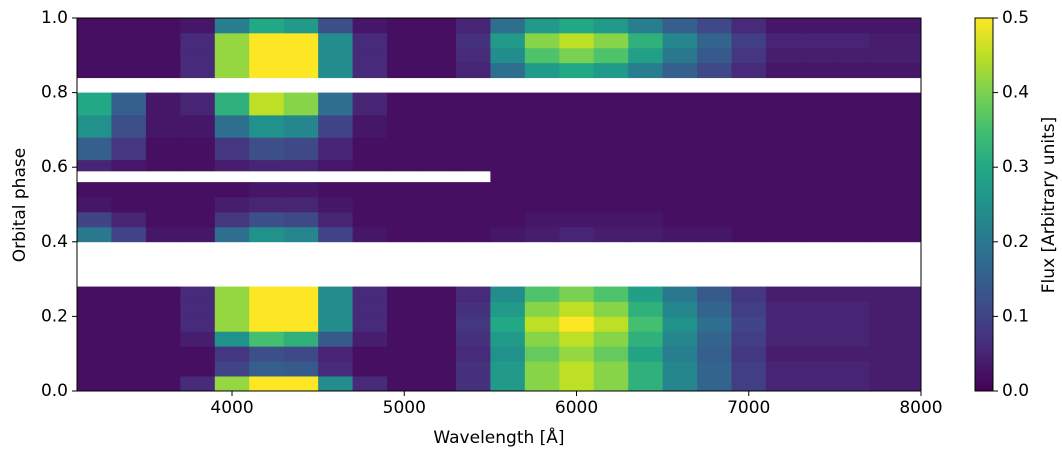 This screenshot has width=1062, height=452. What do you see at coordinates (1015, 316) in the screenshot?
I see `colorbar-tick-label: 0.1` at bounding box center [1015, 316].